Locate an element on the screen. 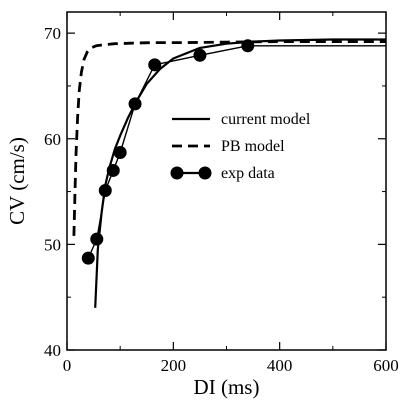 This screenshot has height=402, width=400. y-tick-label: 70 is located at coordinates (52, 33).